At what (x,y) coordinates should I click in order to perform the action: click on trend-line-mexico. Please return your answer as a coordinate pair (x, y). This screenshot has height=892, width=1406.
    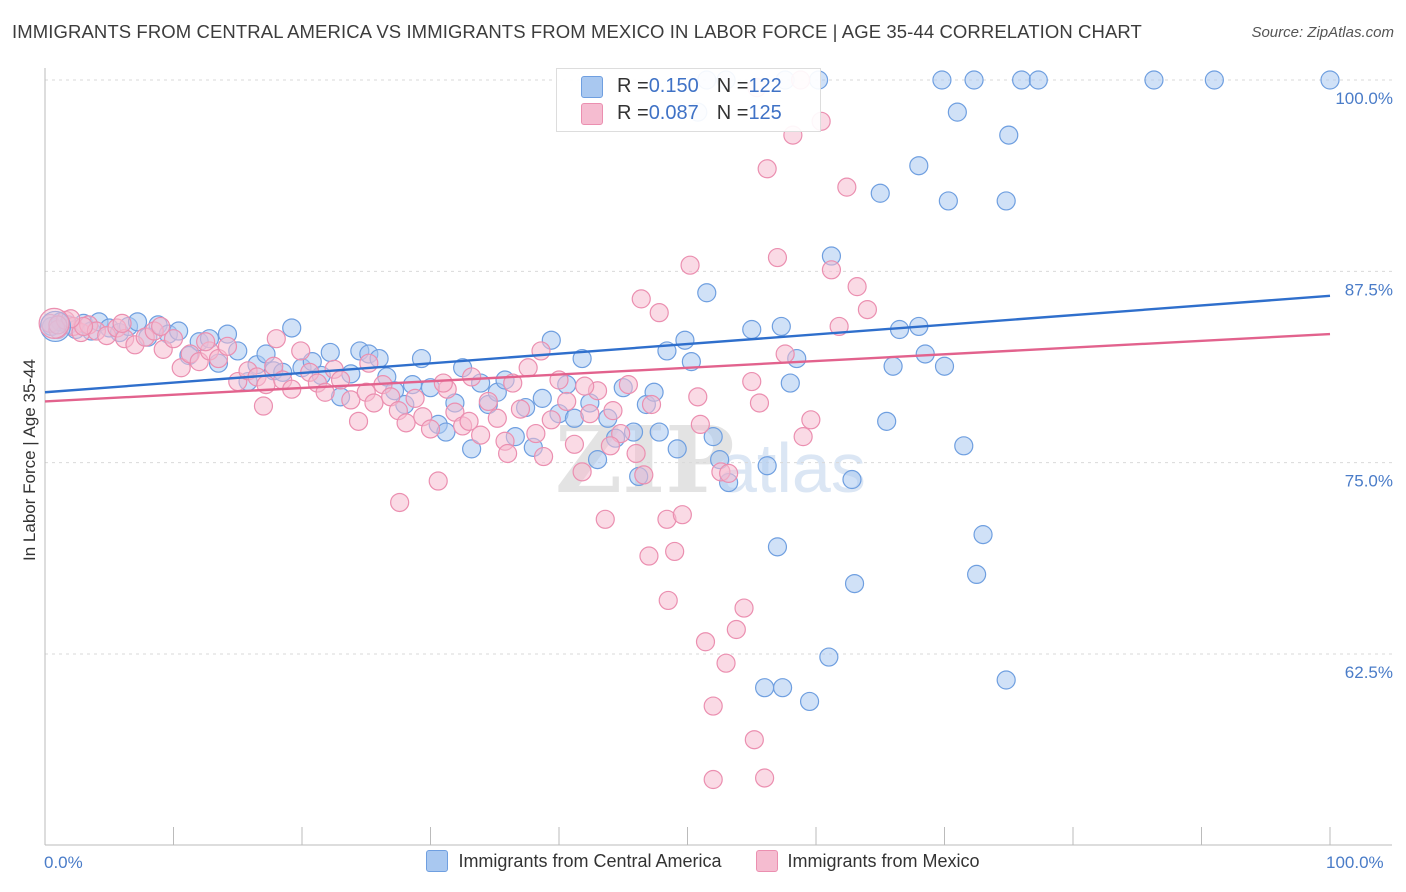
    Looking at the image, I should click on (687, 367).